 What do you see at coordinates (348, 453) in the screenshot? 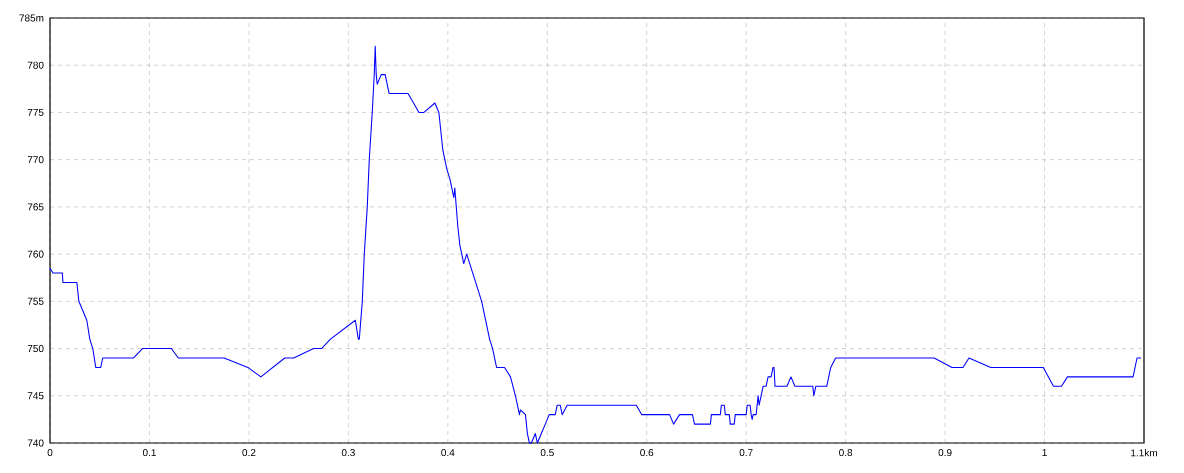
I see `x-tick-label: 0.3` at bounding box center [348, 453].